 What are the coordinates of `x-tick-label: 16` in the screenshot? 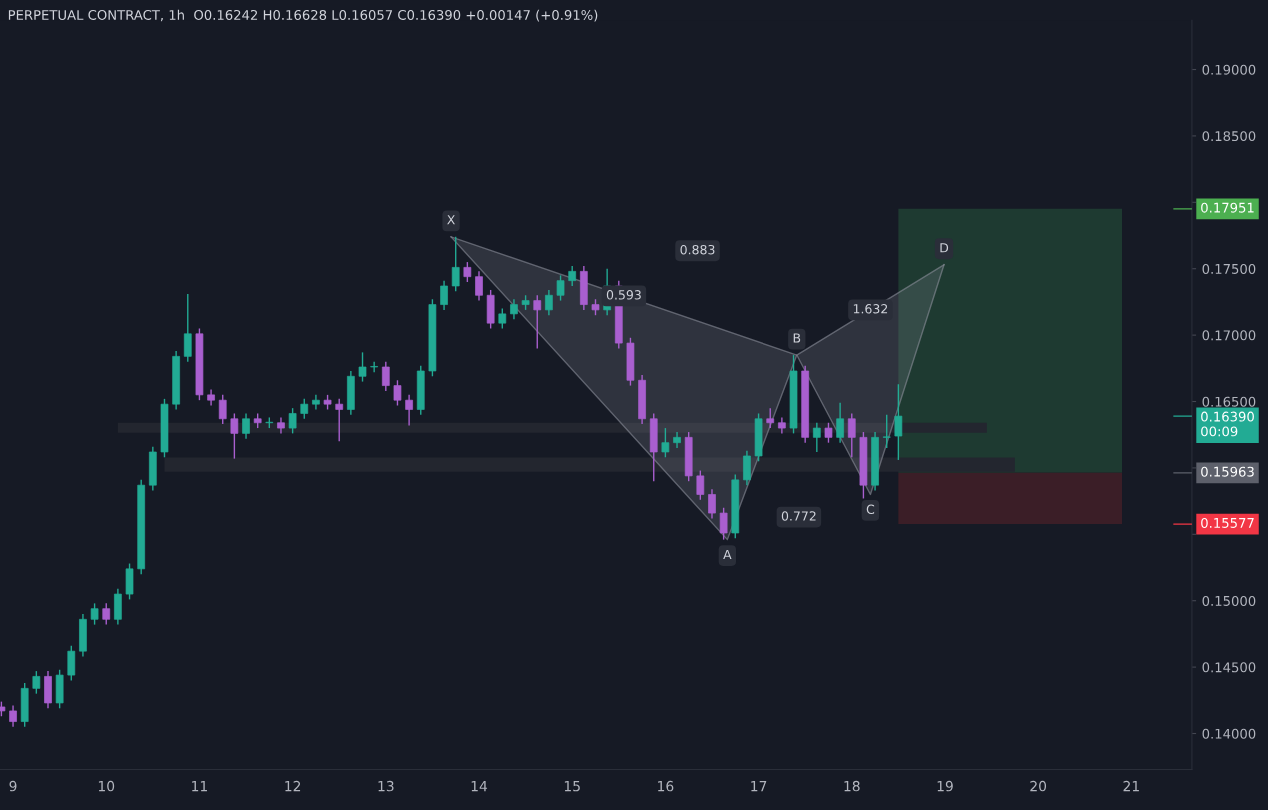 It's located at (666, 786).